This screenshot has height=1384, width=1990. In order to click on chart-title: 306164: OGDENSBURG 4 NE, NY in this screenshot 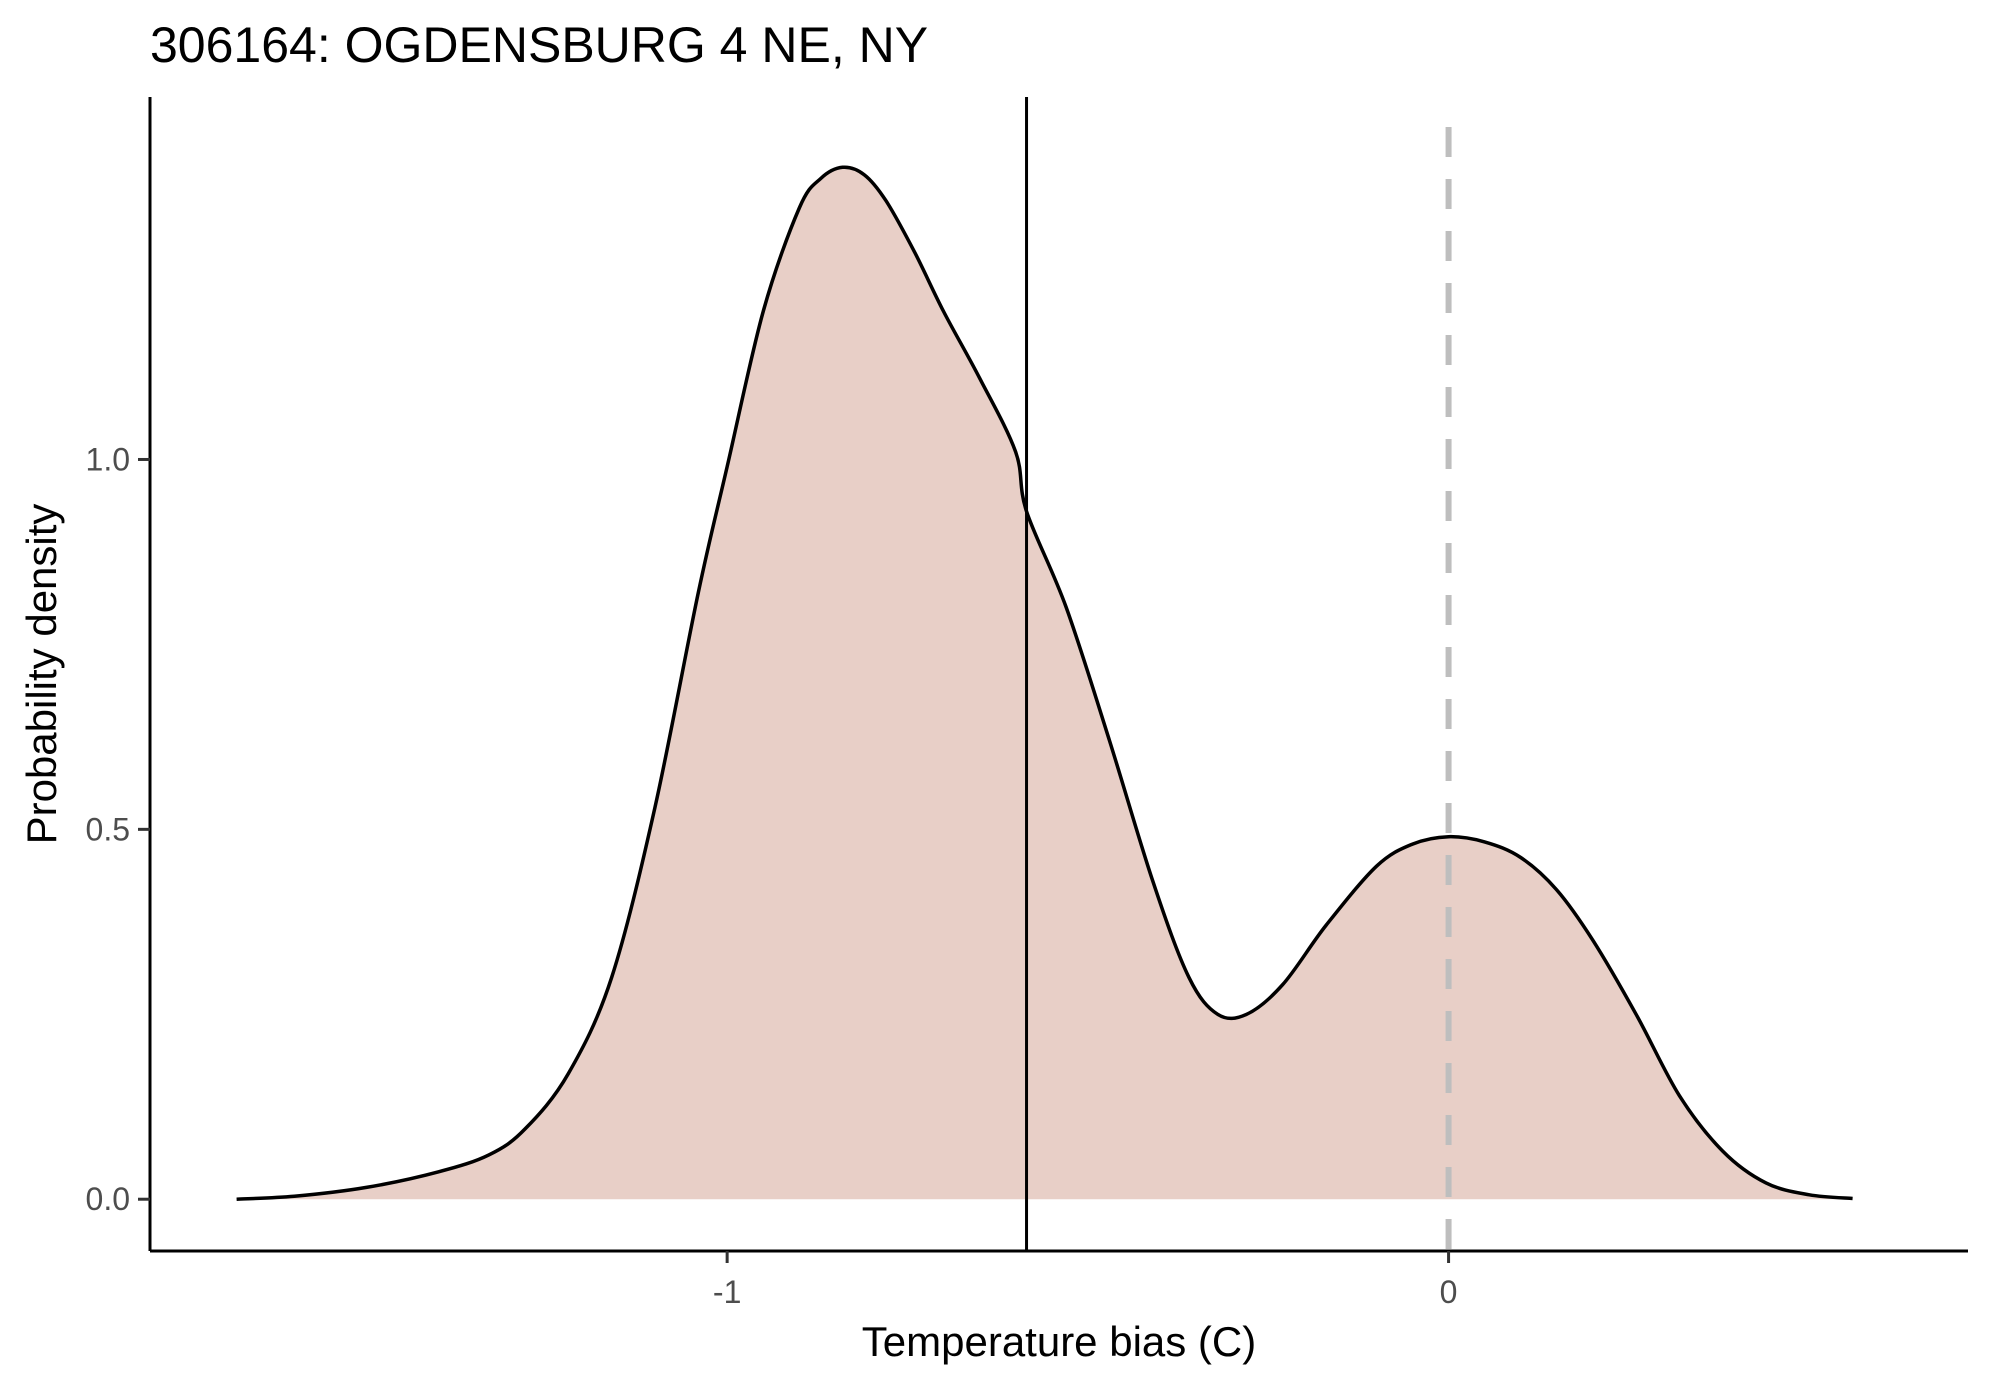, I will do `click(539, 45)`.